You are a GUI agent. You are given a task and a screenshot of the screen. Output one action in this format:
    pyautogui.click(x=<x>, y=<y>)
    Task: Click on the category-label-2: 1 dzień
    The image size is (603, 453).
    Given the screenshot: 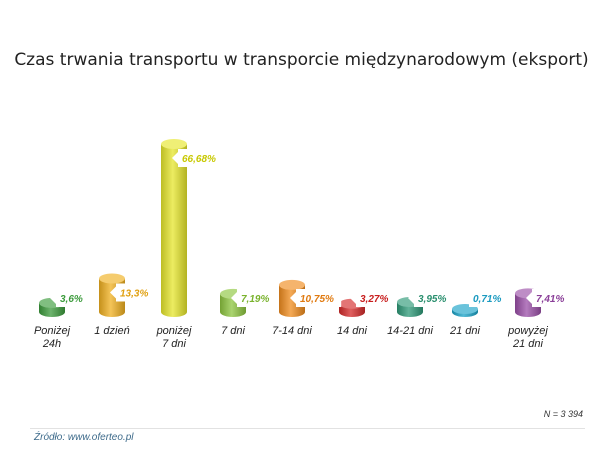 What is the action you would take?
    pyautogui.click(x=111, y=331)
    